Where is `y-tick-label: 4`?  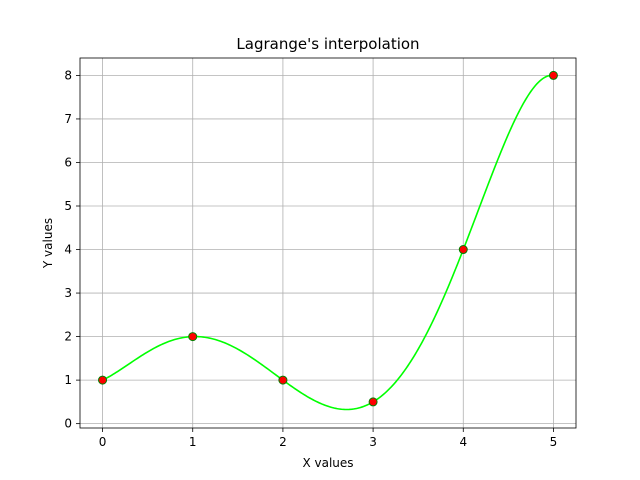 y-tick-label: 4 is located at coordinates (68, 250).